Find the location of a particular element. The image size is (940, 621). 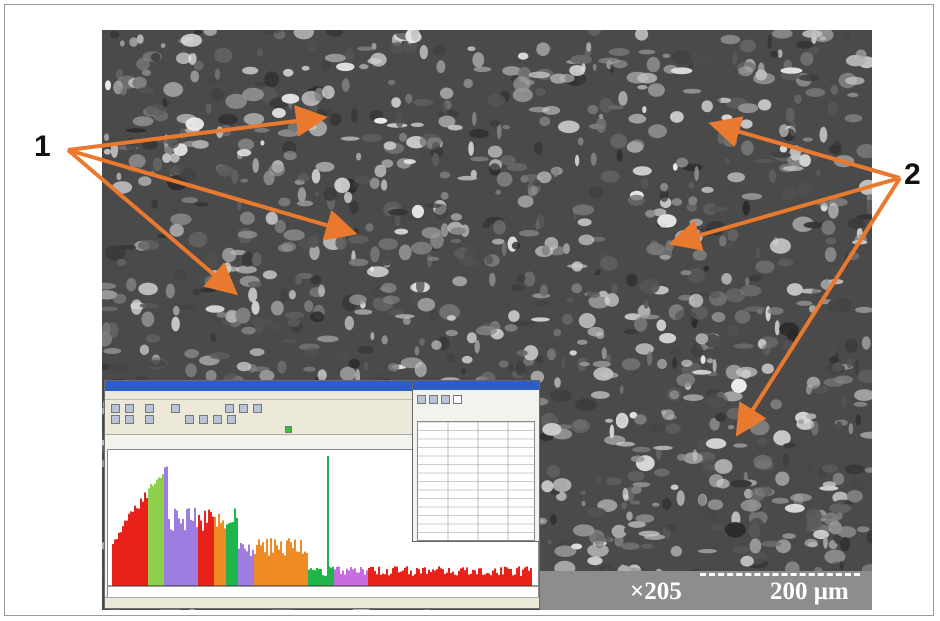

toolbar-indicator is located at coordinates (288, 429).